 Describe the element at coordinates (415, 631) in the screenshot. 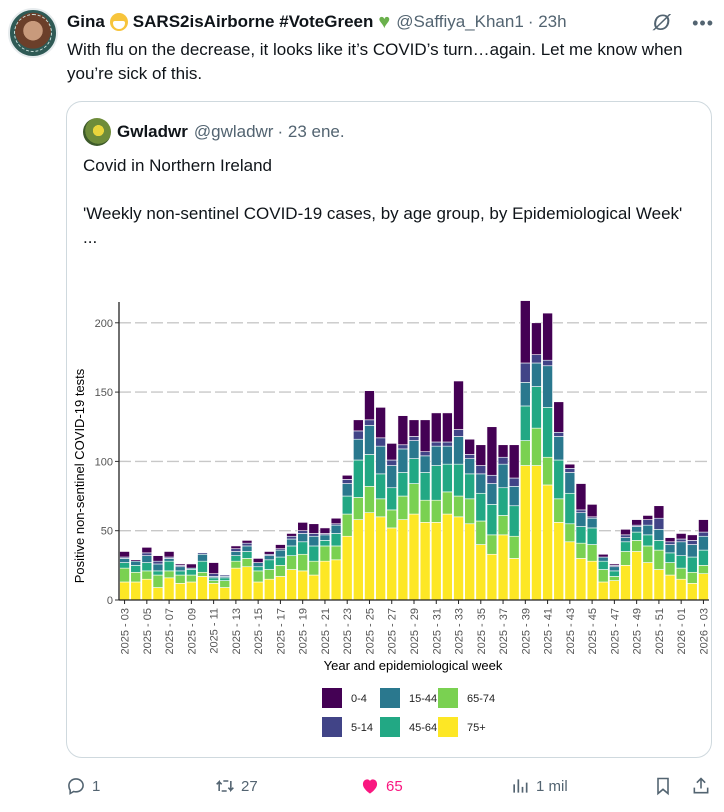

I see `x-tick-label: 2025 - 29` at that location.